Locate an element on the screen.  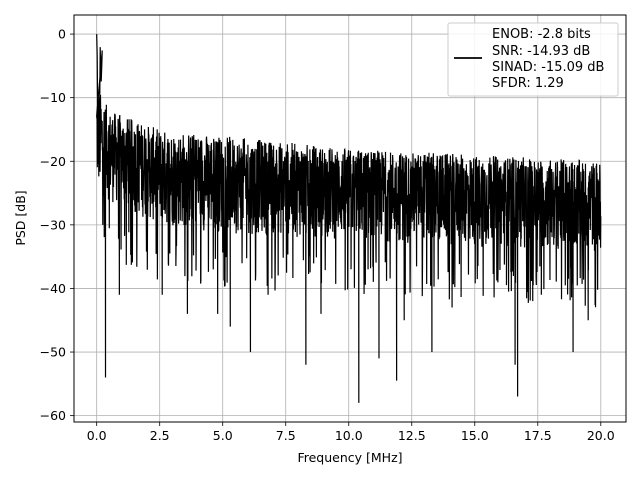
y-tick-label: −30 is located at coordinates (53, 224).